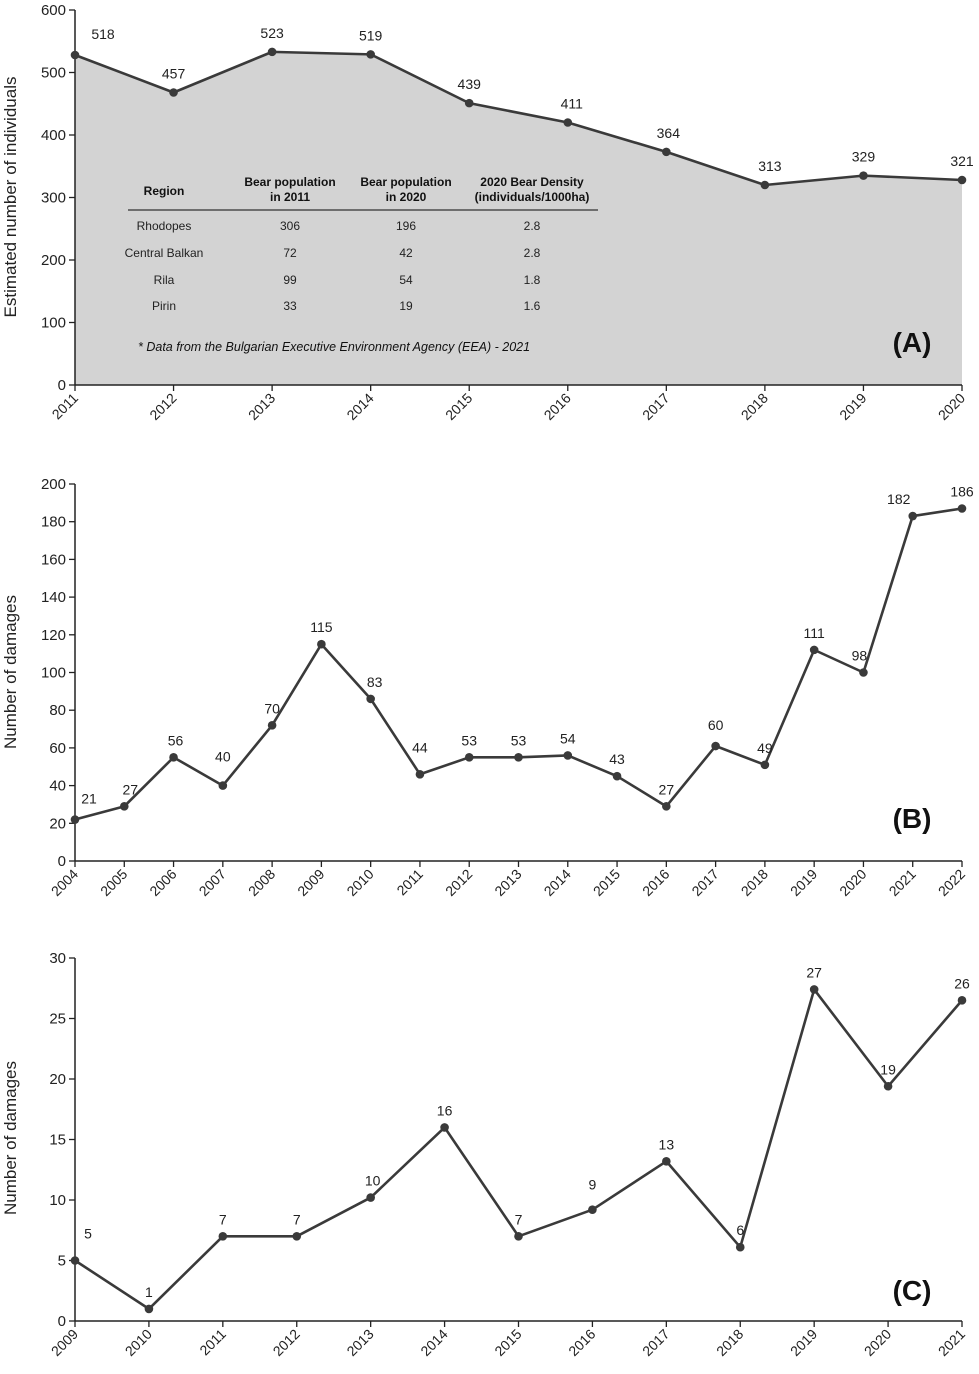 The height and width of the screenshot is (1374, 979). What do you see at coordinates (532, 182) in the screenshot?
I see `table-header: 2020 Bear Density` at bounding box center [532, 182].